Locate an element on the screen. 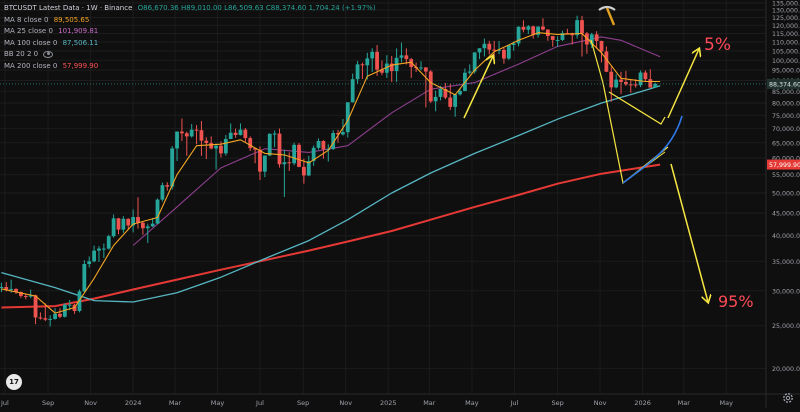 The height and width of the screenshot is (412, 800). x-tick-label: Jul is located at coordinates (259, 403).